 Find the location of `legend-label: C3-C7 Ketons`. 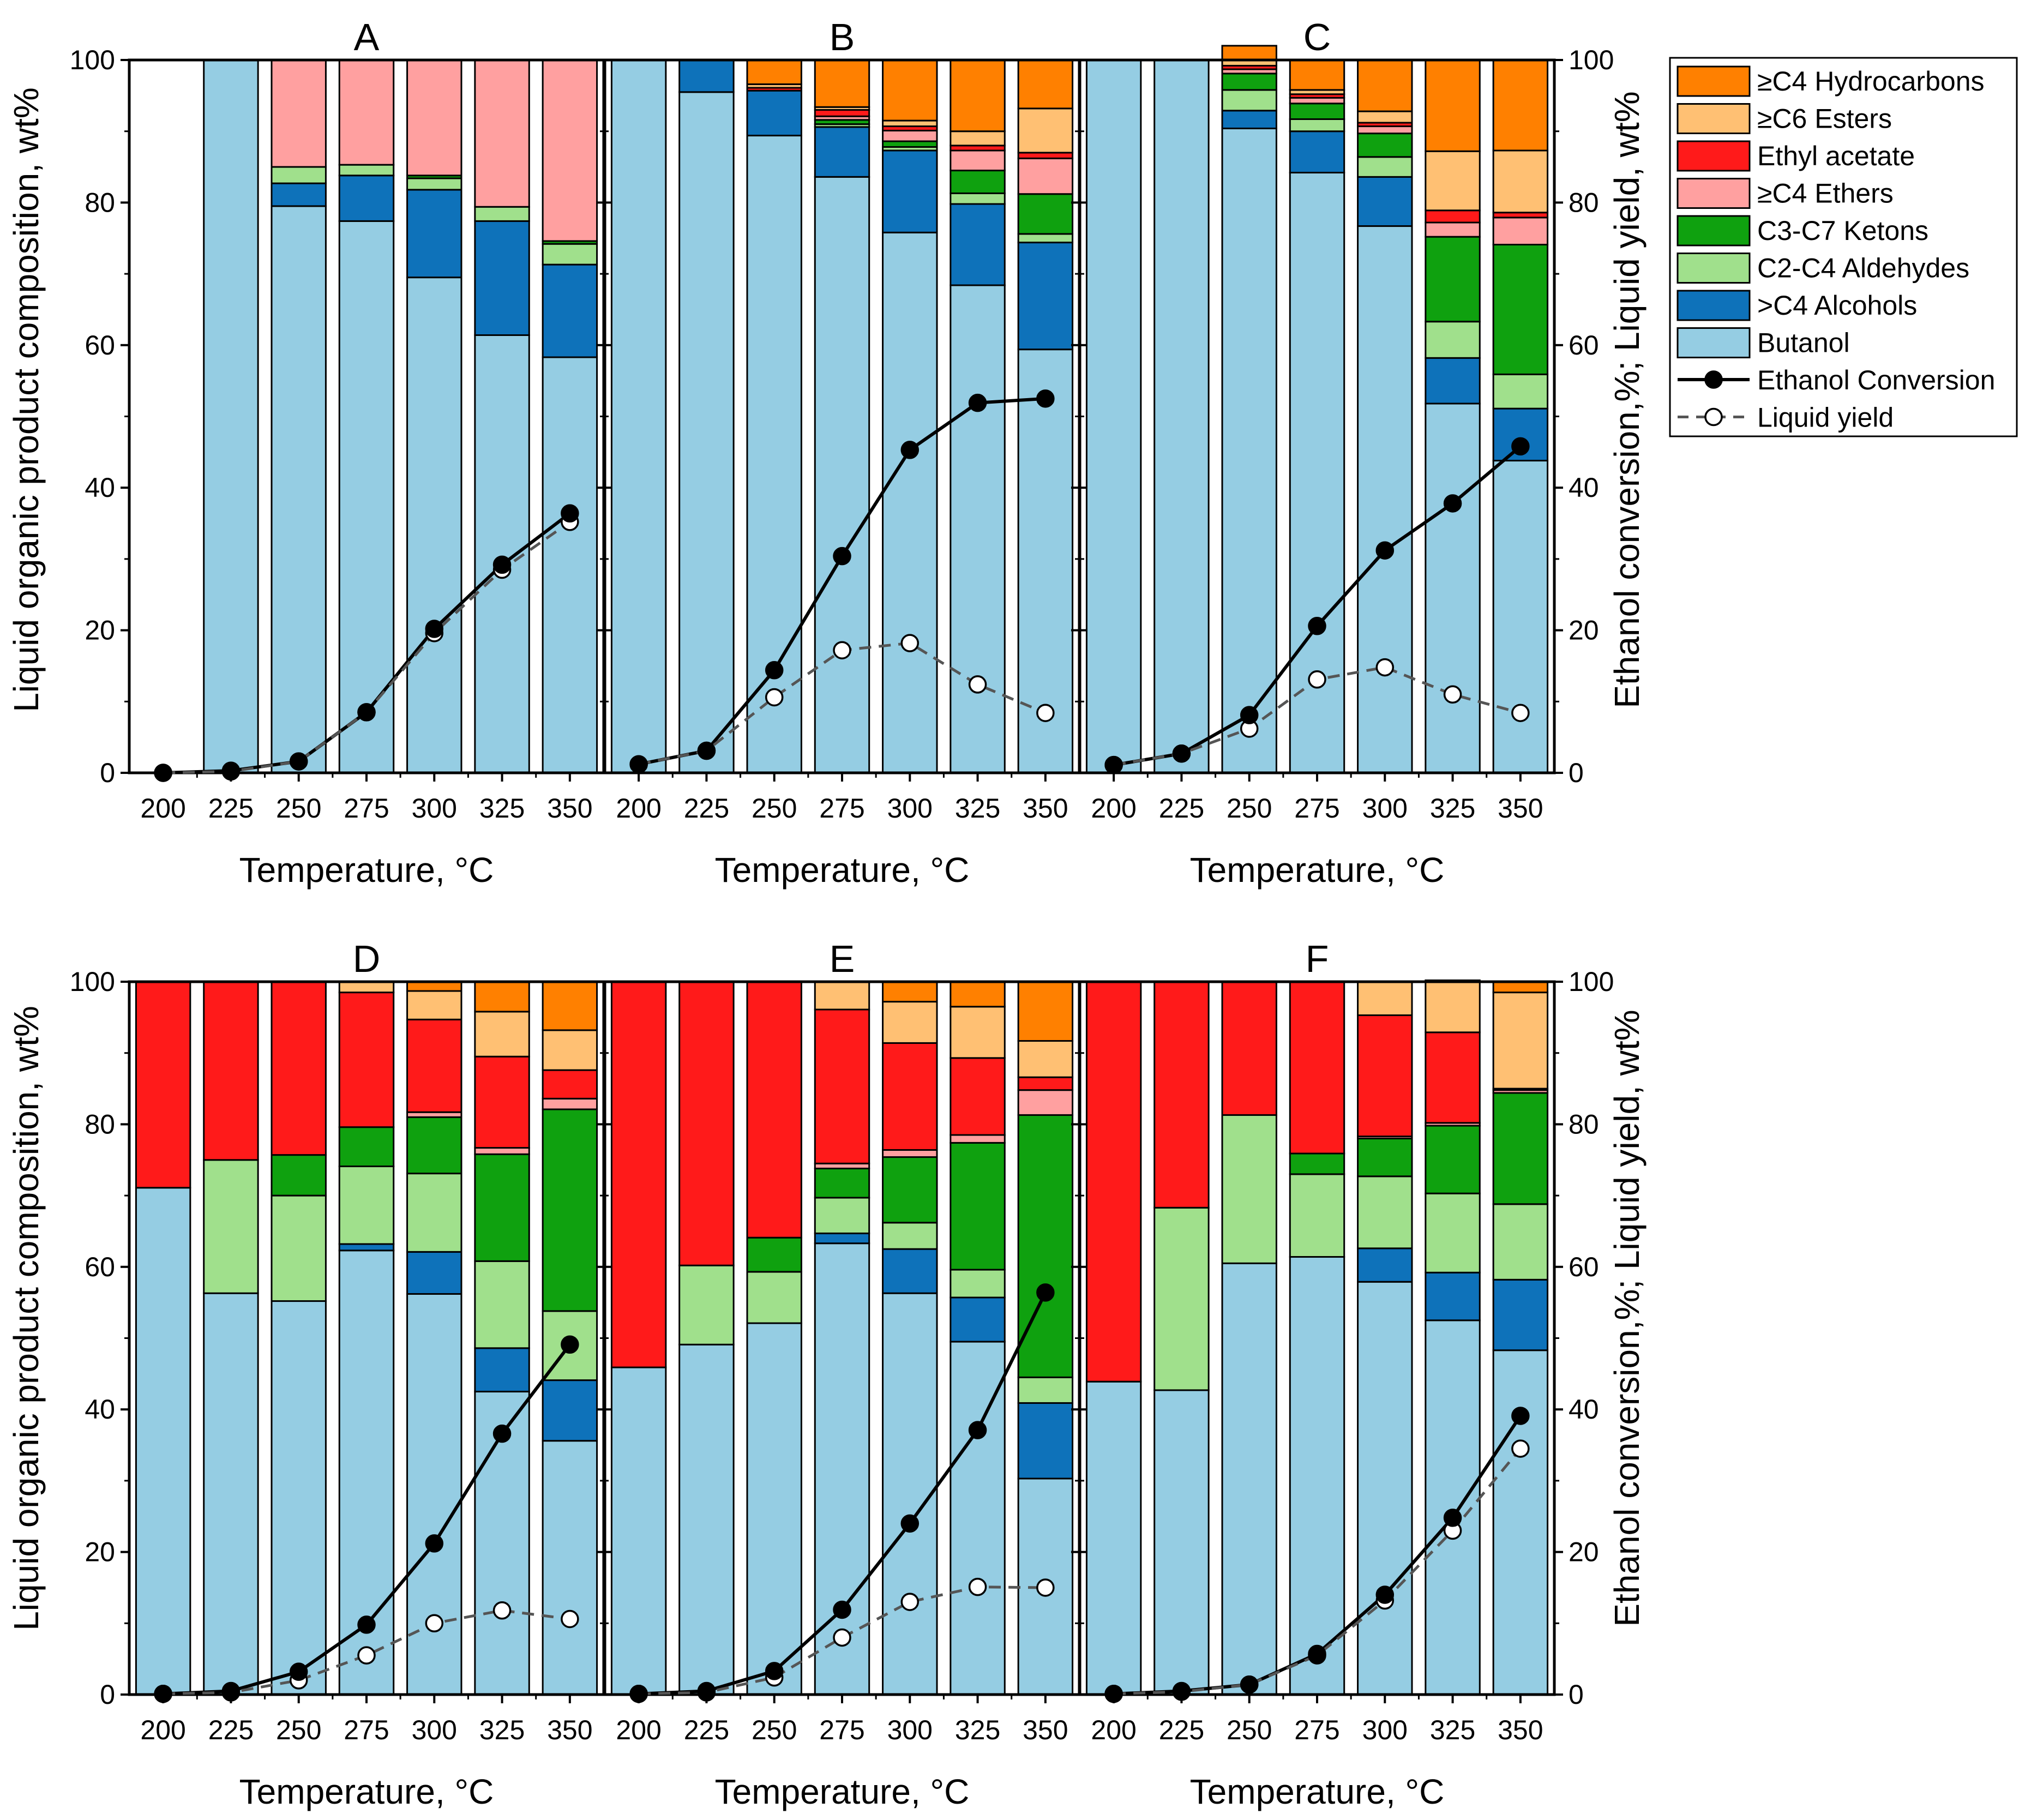

legend-label: C3-C7 Ketons is located at coordinates (1842, 230).